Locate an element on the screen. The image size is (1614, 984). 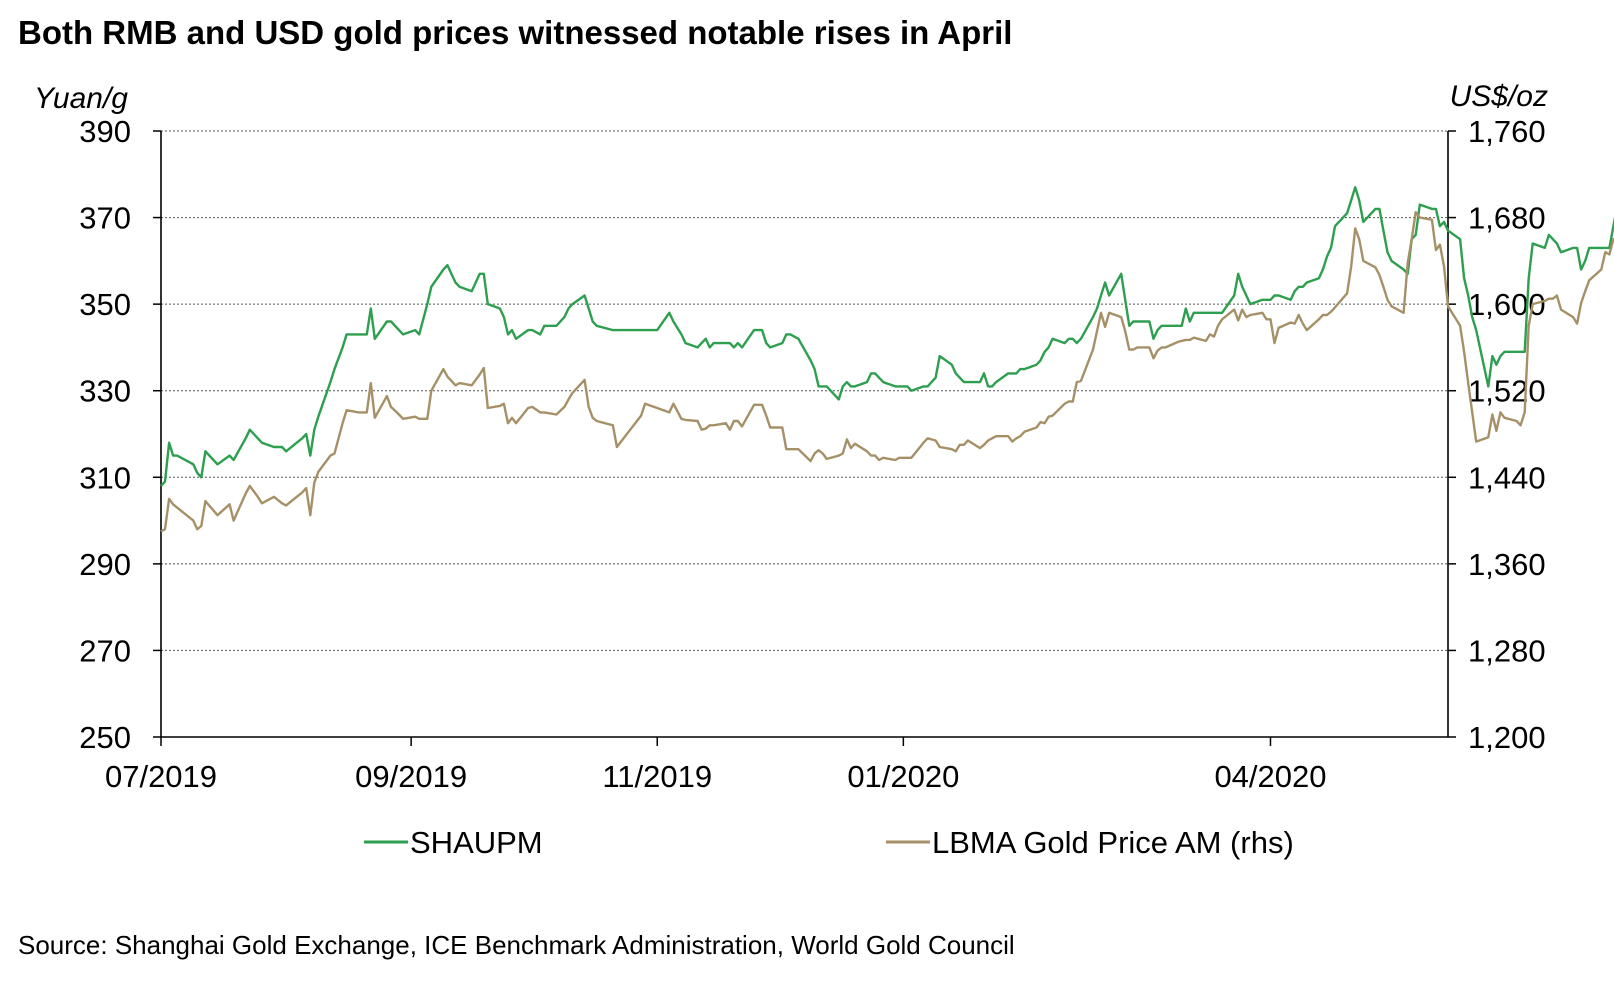
y-left-tick-label: 350 is located at coordinates (105, 304).